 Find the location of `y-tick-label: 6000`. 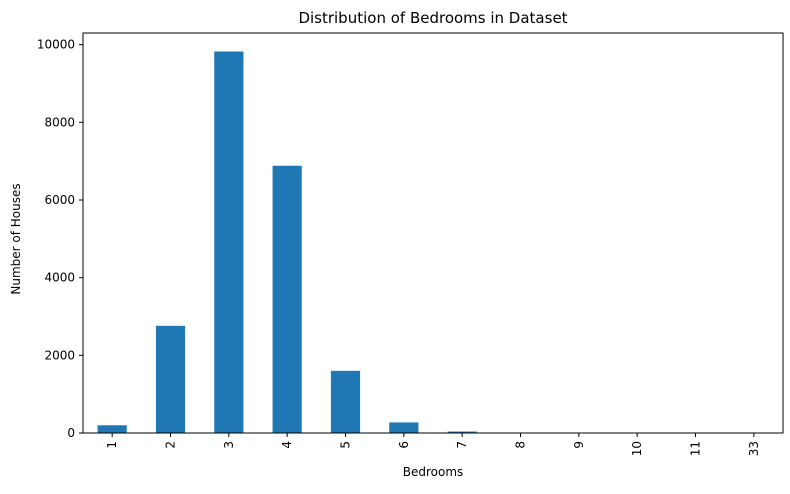

y-tick-label: 6000 is located at coordinates (59, 200).